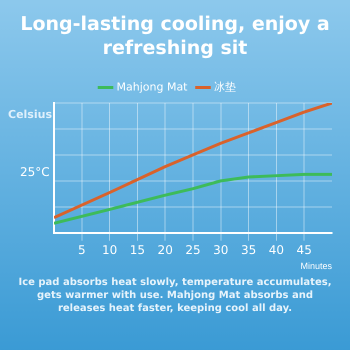 Image resolution: width=350 pixels, height=350 pixels. What do you see at coordinates (193, 250) in the screenshot?
I see `x-tick-label: 25` at bounding box center [193, 250].